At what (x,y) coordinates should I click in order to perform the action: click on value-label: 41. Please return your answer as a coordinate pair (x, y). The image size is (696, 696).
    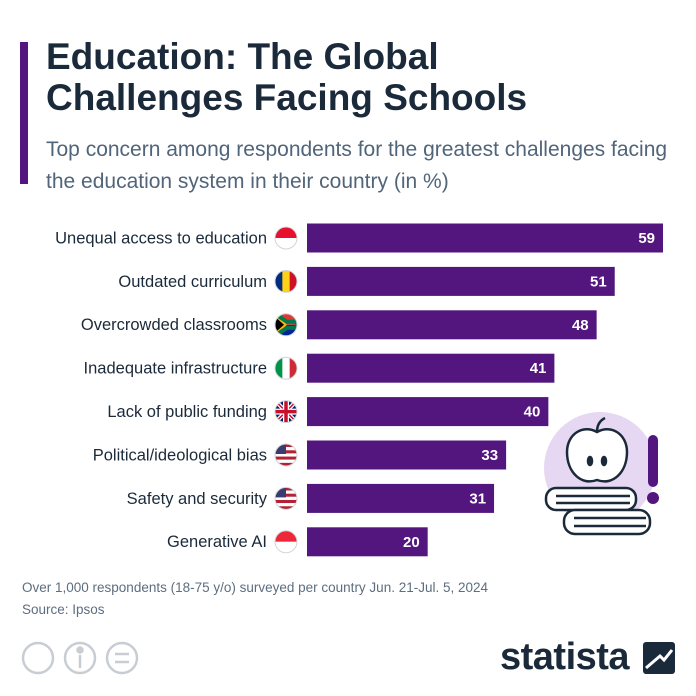
    Looking at the image, I should click on (538, 368).